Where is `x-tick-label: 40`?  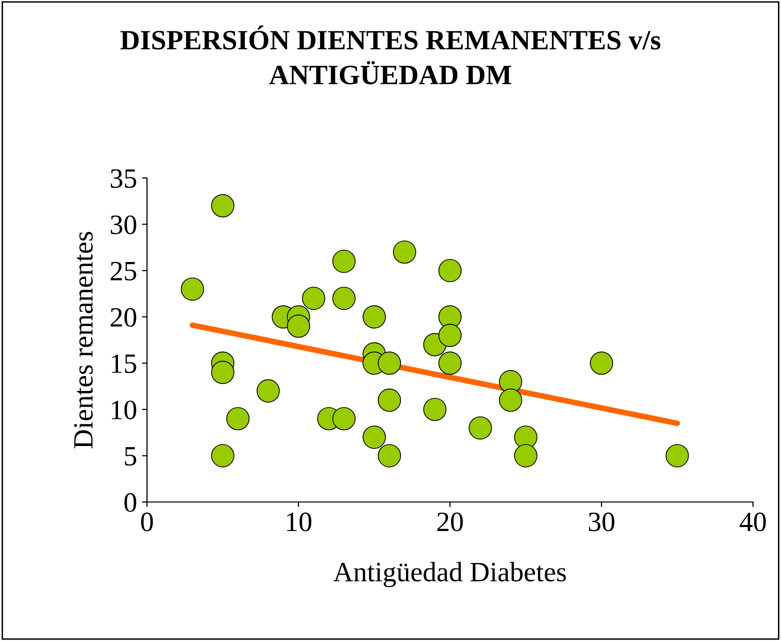 x-tick-label: 40 is located at coordinates (753, 522).